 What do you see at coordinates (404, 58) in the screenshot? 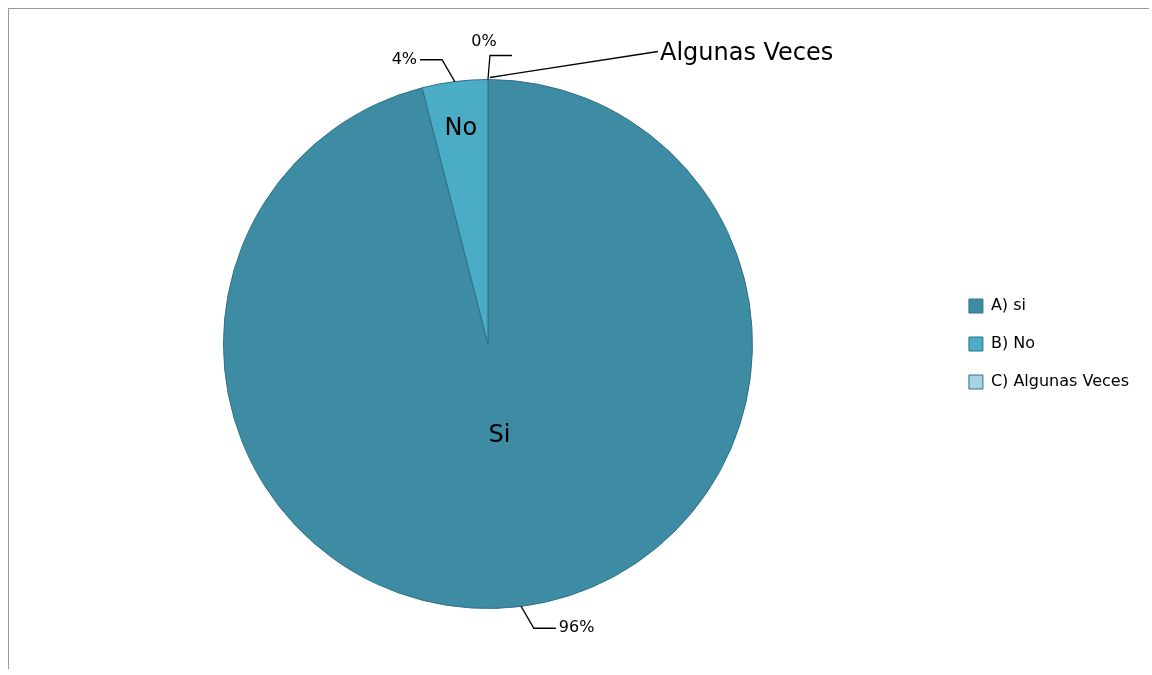
I see `data-label: 4%` at bounding box center [404, 58].